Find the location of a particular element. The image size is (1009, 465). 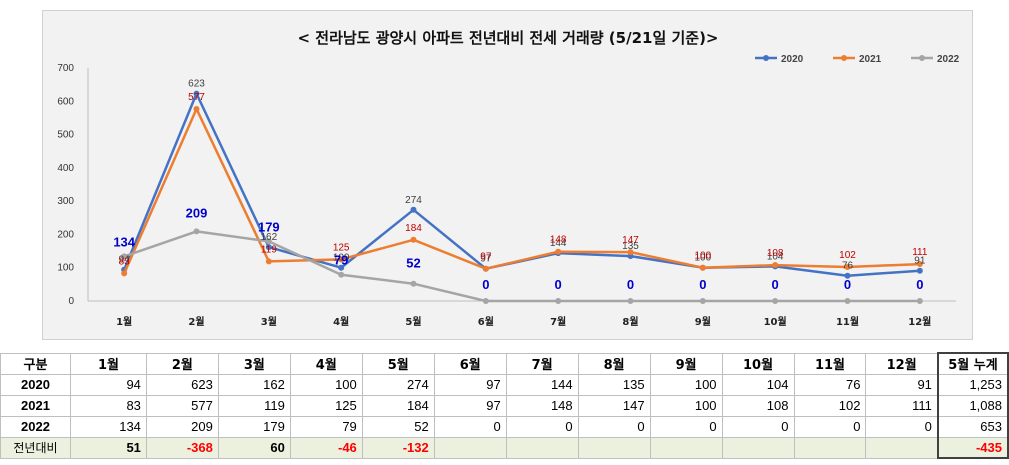

data-label-2021: 119 is located at coordinates (269, 249).